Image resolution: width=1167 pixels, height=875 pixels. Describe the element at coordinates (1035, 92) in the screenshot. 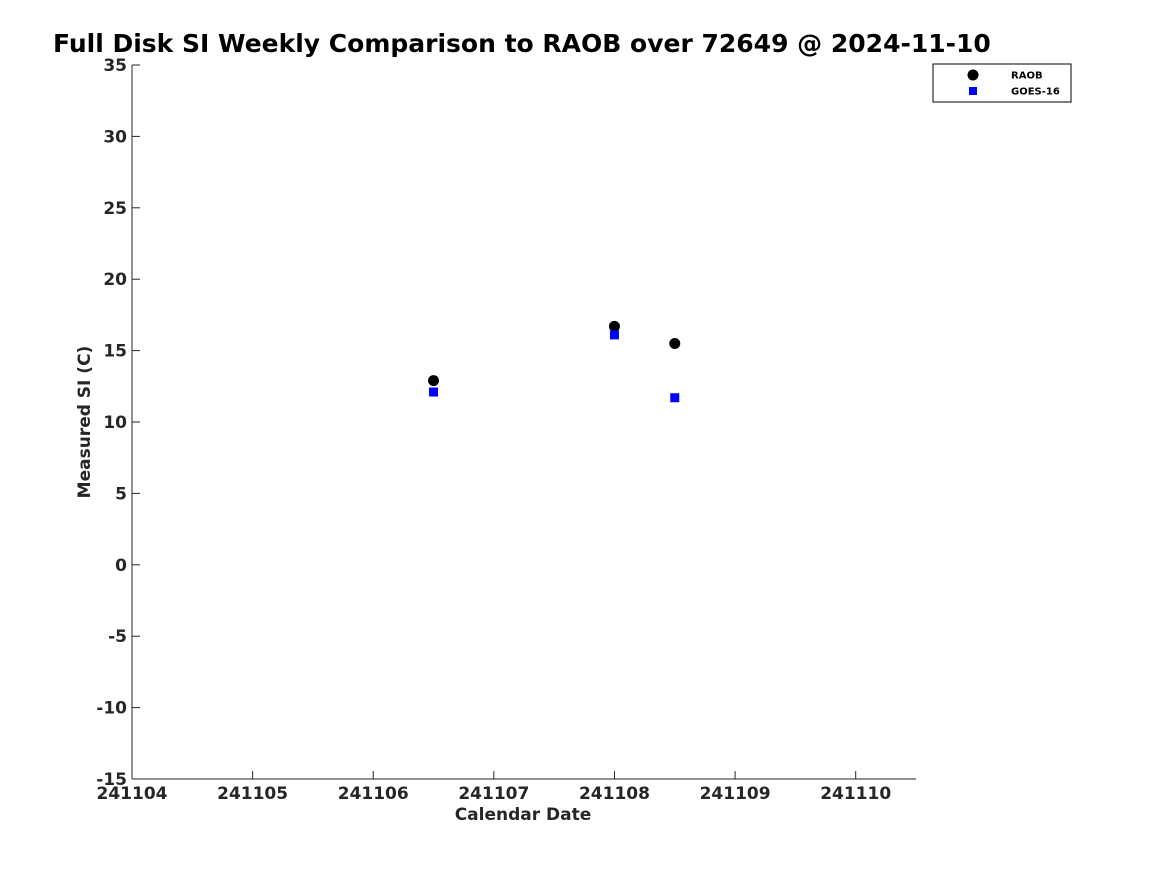

I see `legend-goes-16-label: GOES-16` at that location.